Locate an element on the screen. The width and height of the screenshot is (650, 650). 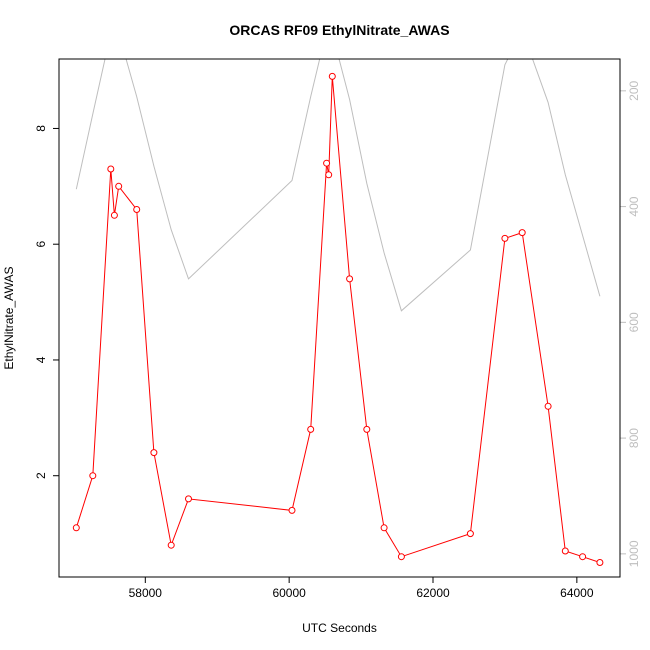
x-tick-label: 60000 is located at coordinates (289, 593).